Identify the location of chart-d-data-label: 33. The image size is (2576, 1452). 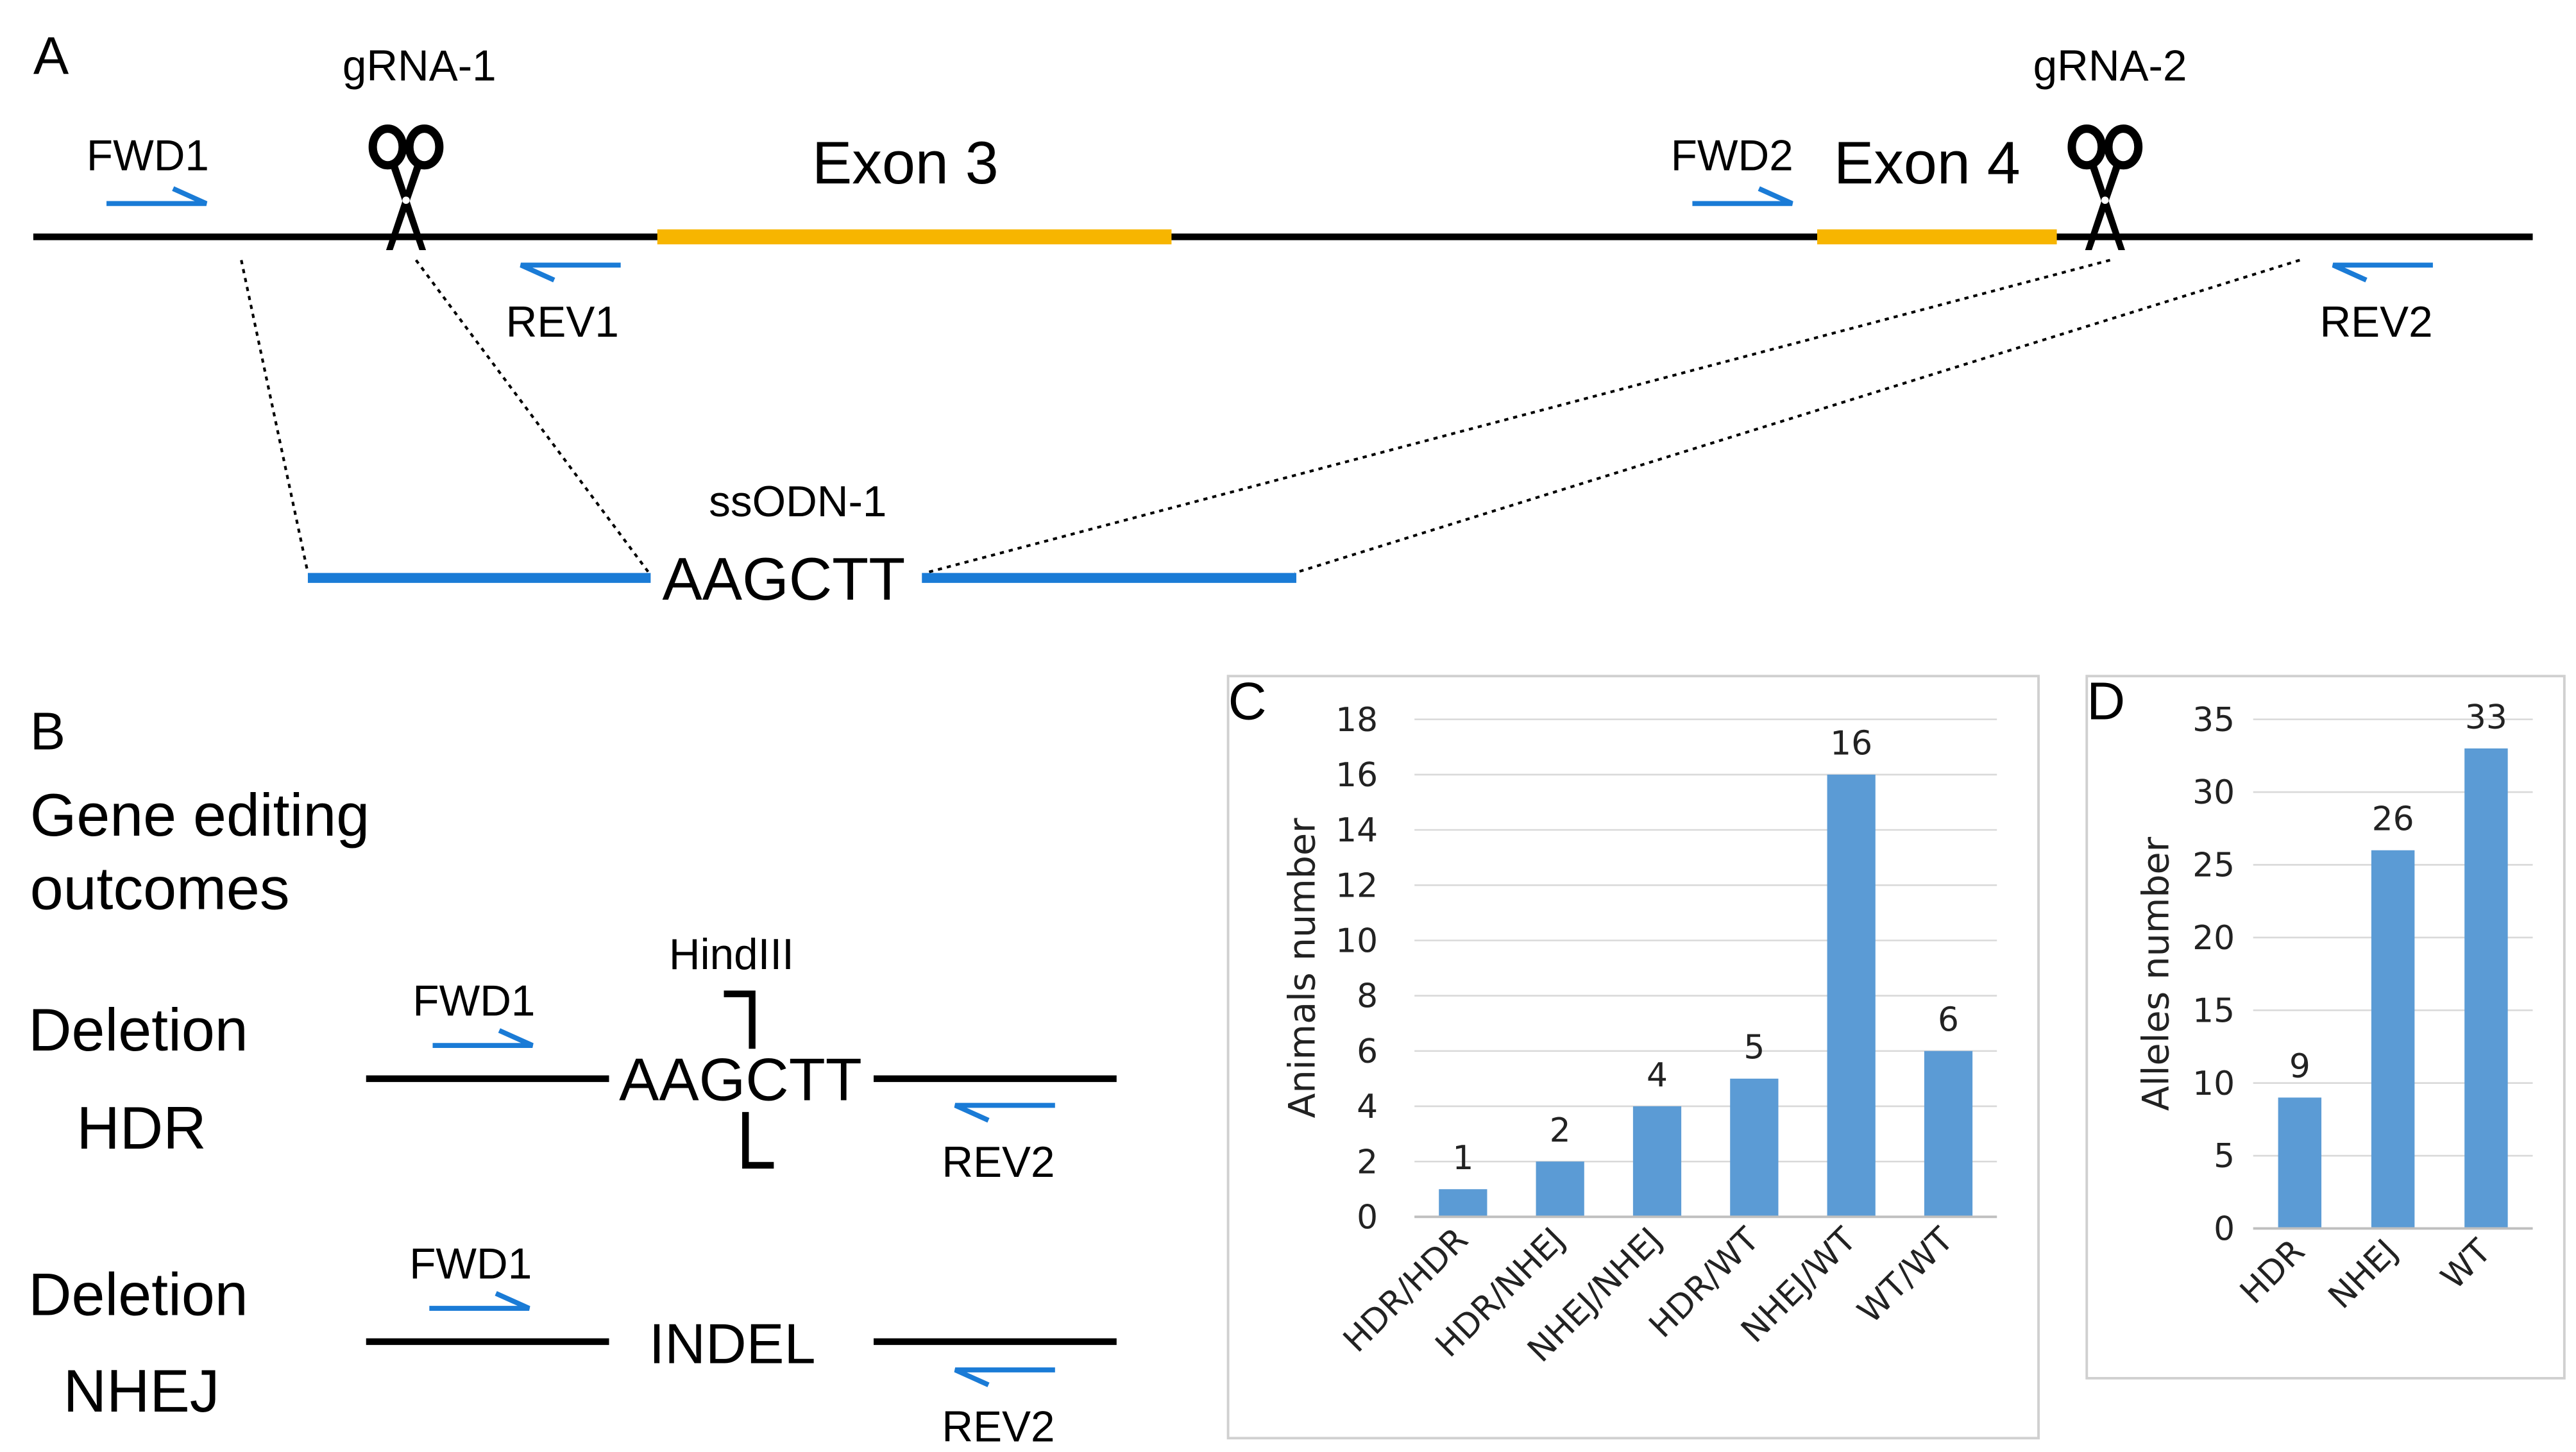
(2486, 718).